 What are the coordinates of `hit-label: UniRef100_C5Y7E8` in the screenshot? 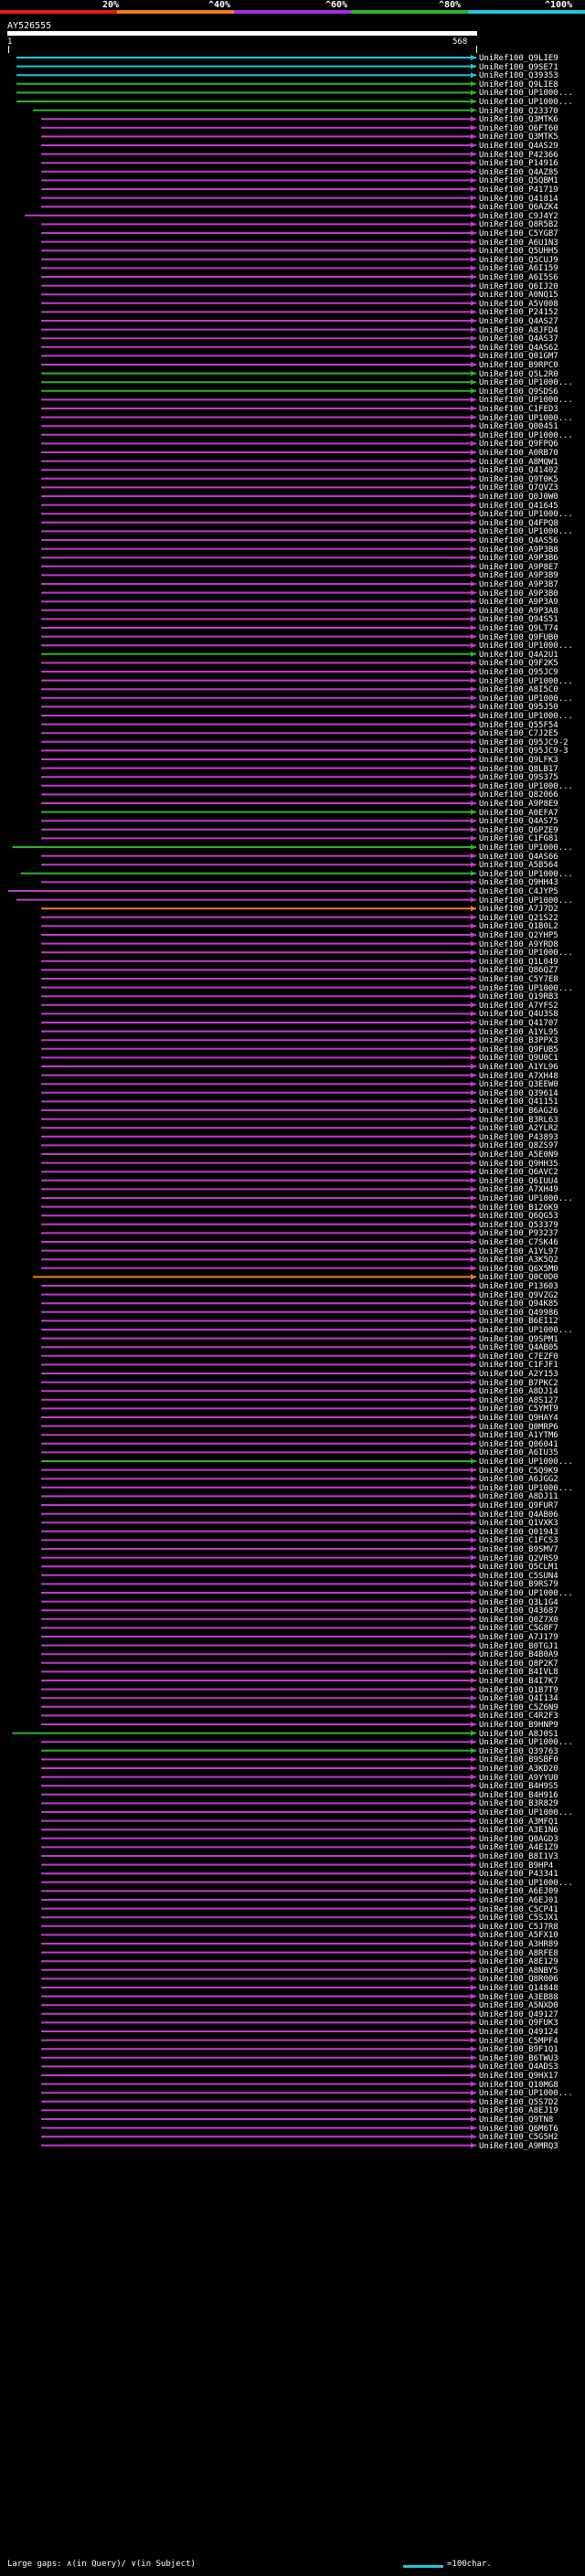 It's located at (518, 979).